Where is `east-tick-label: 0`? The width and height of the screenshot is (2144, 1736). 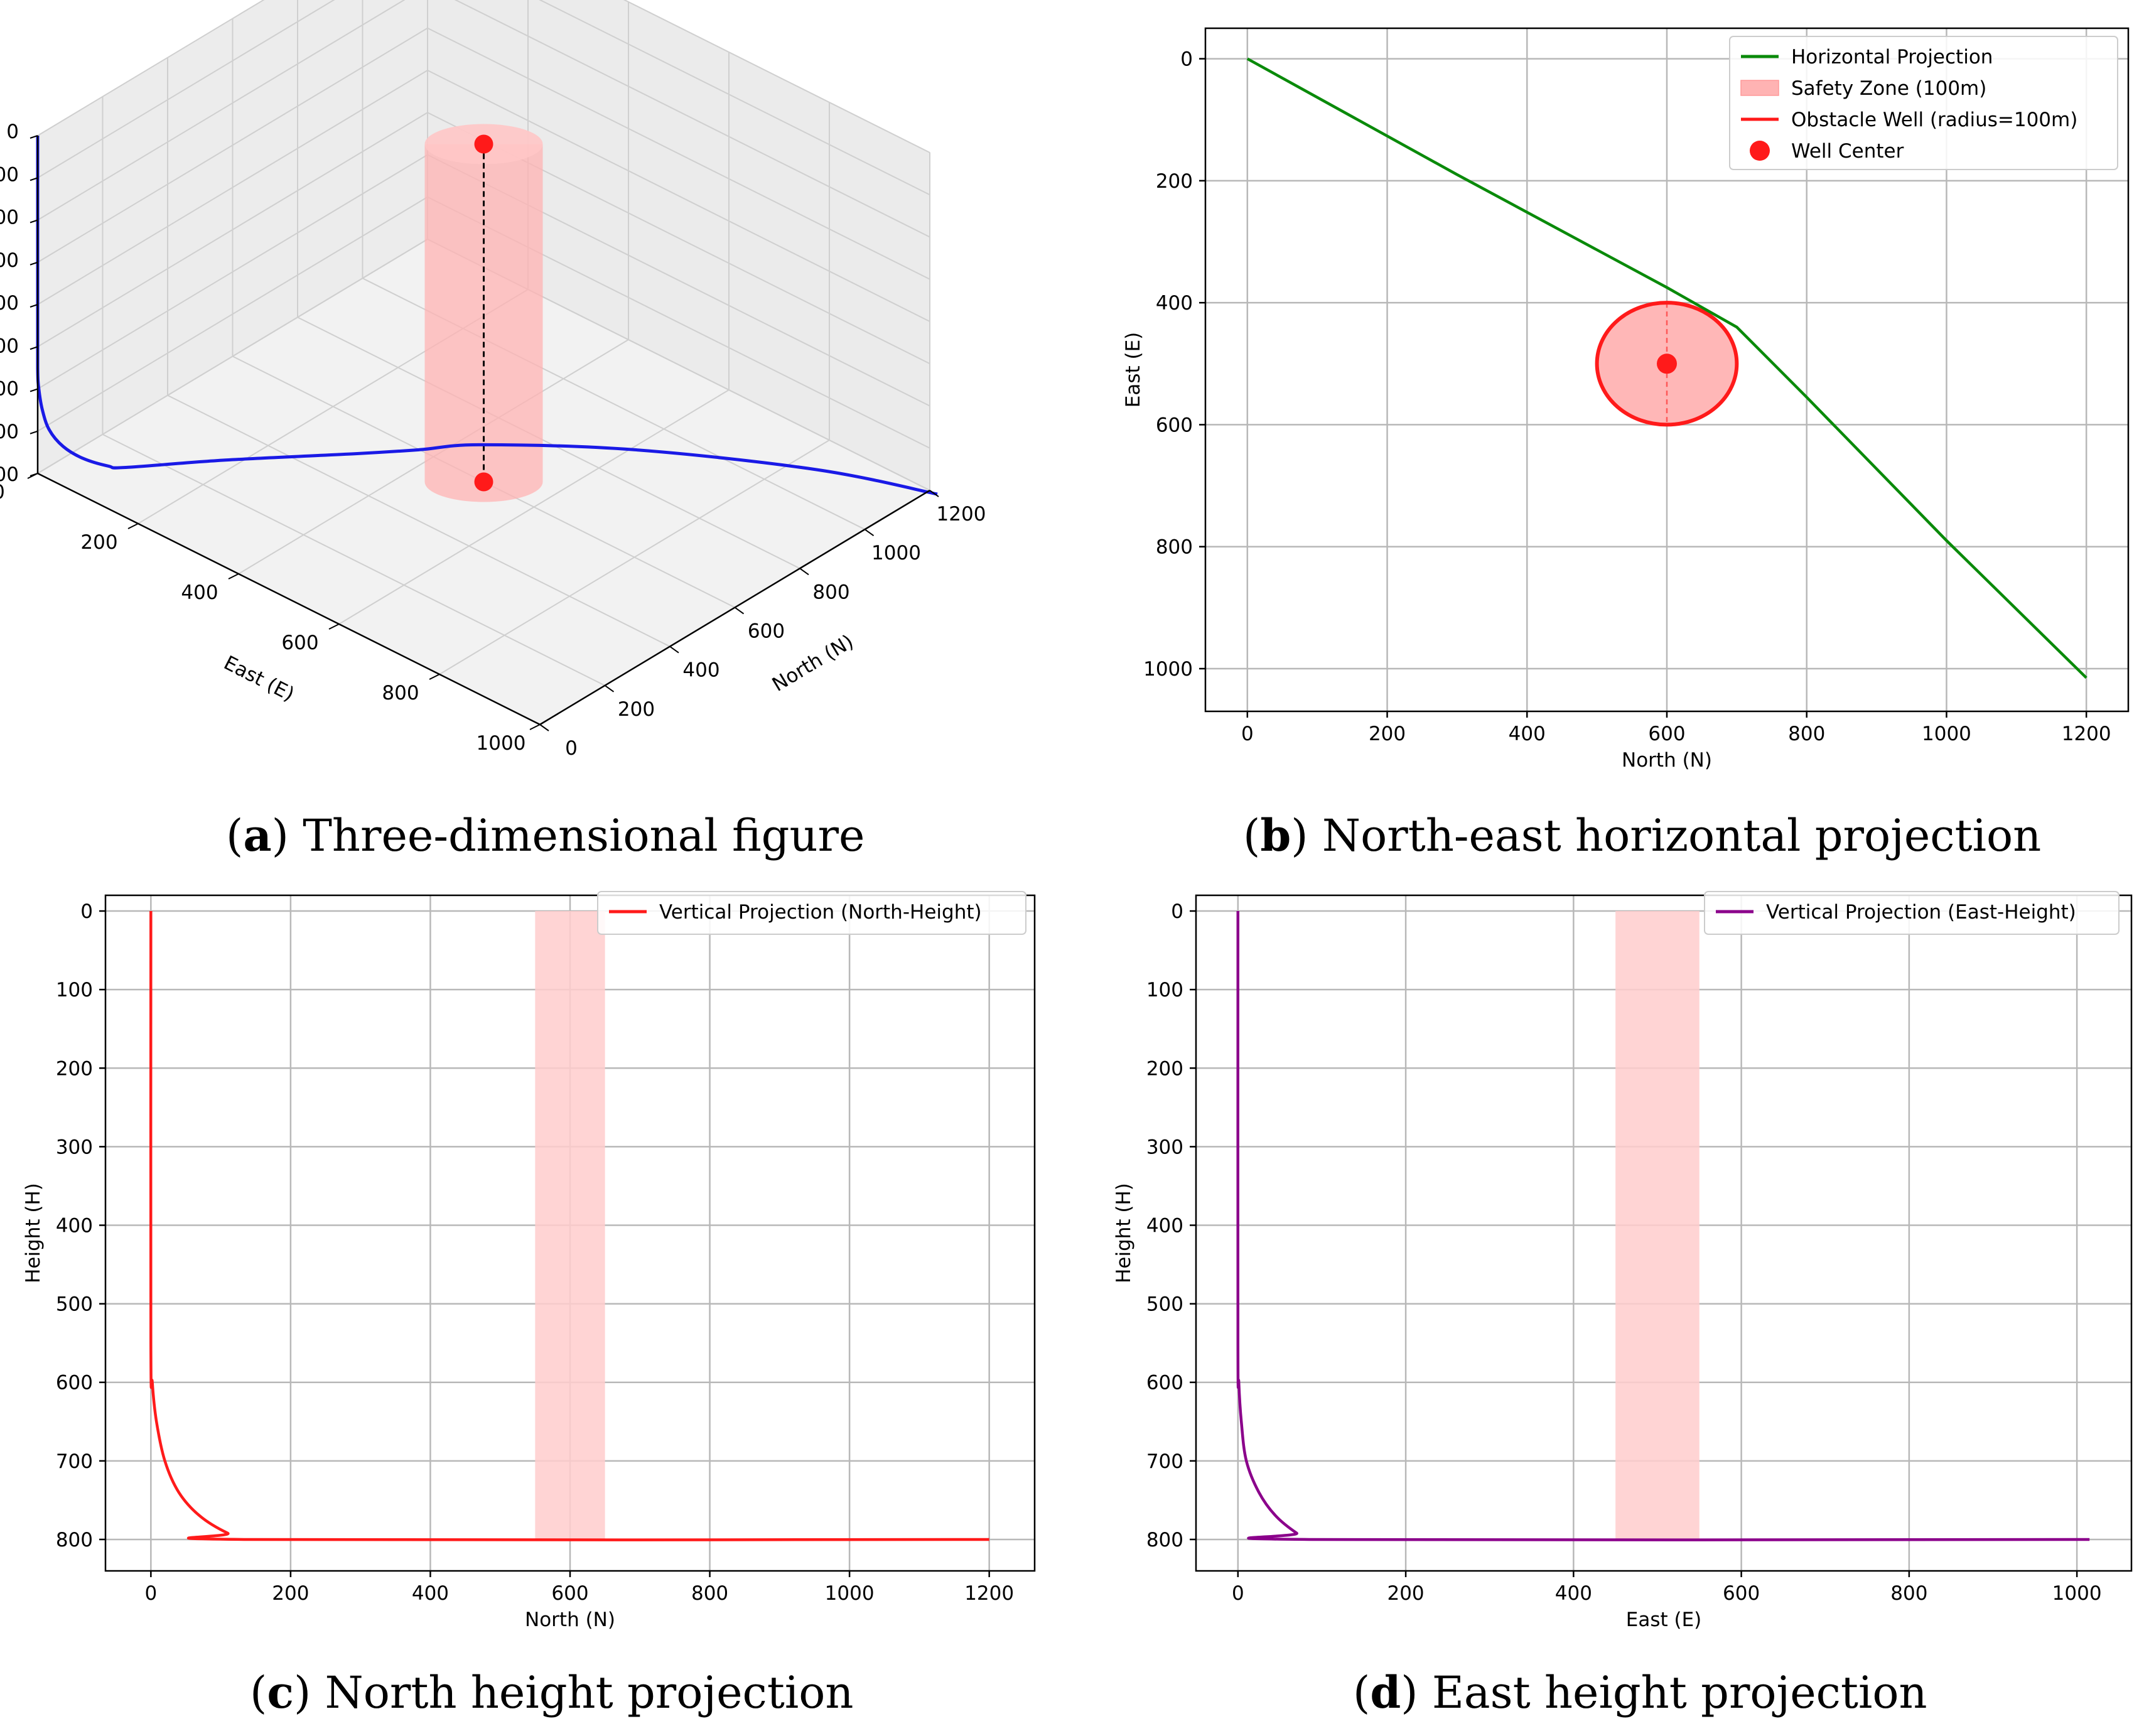 east-tick-label: 0 is located at coordinates (2, 492).